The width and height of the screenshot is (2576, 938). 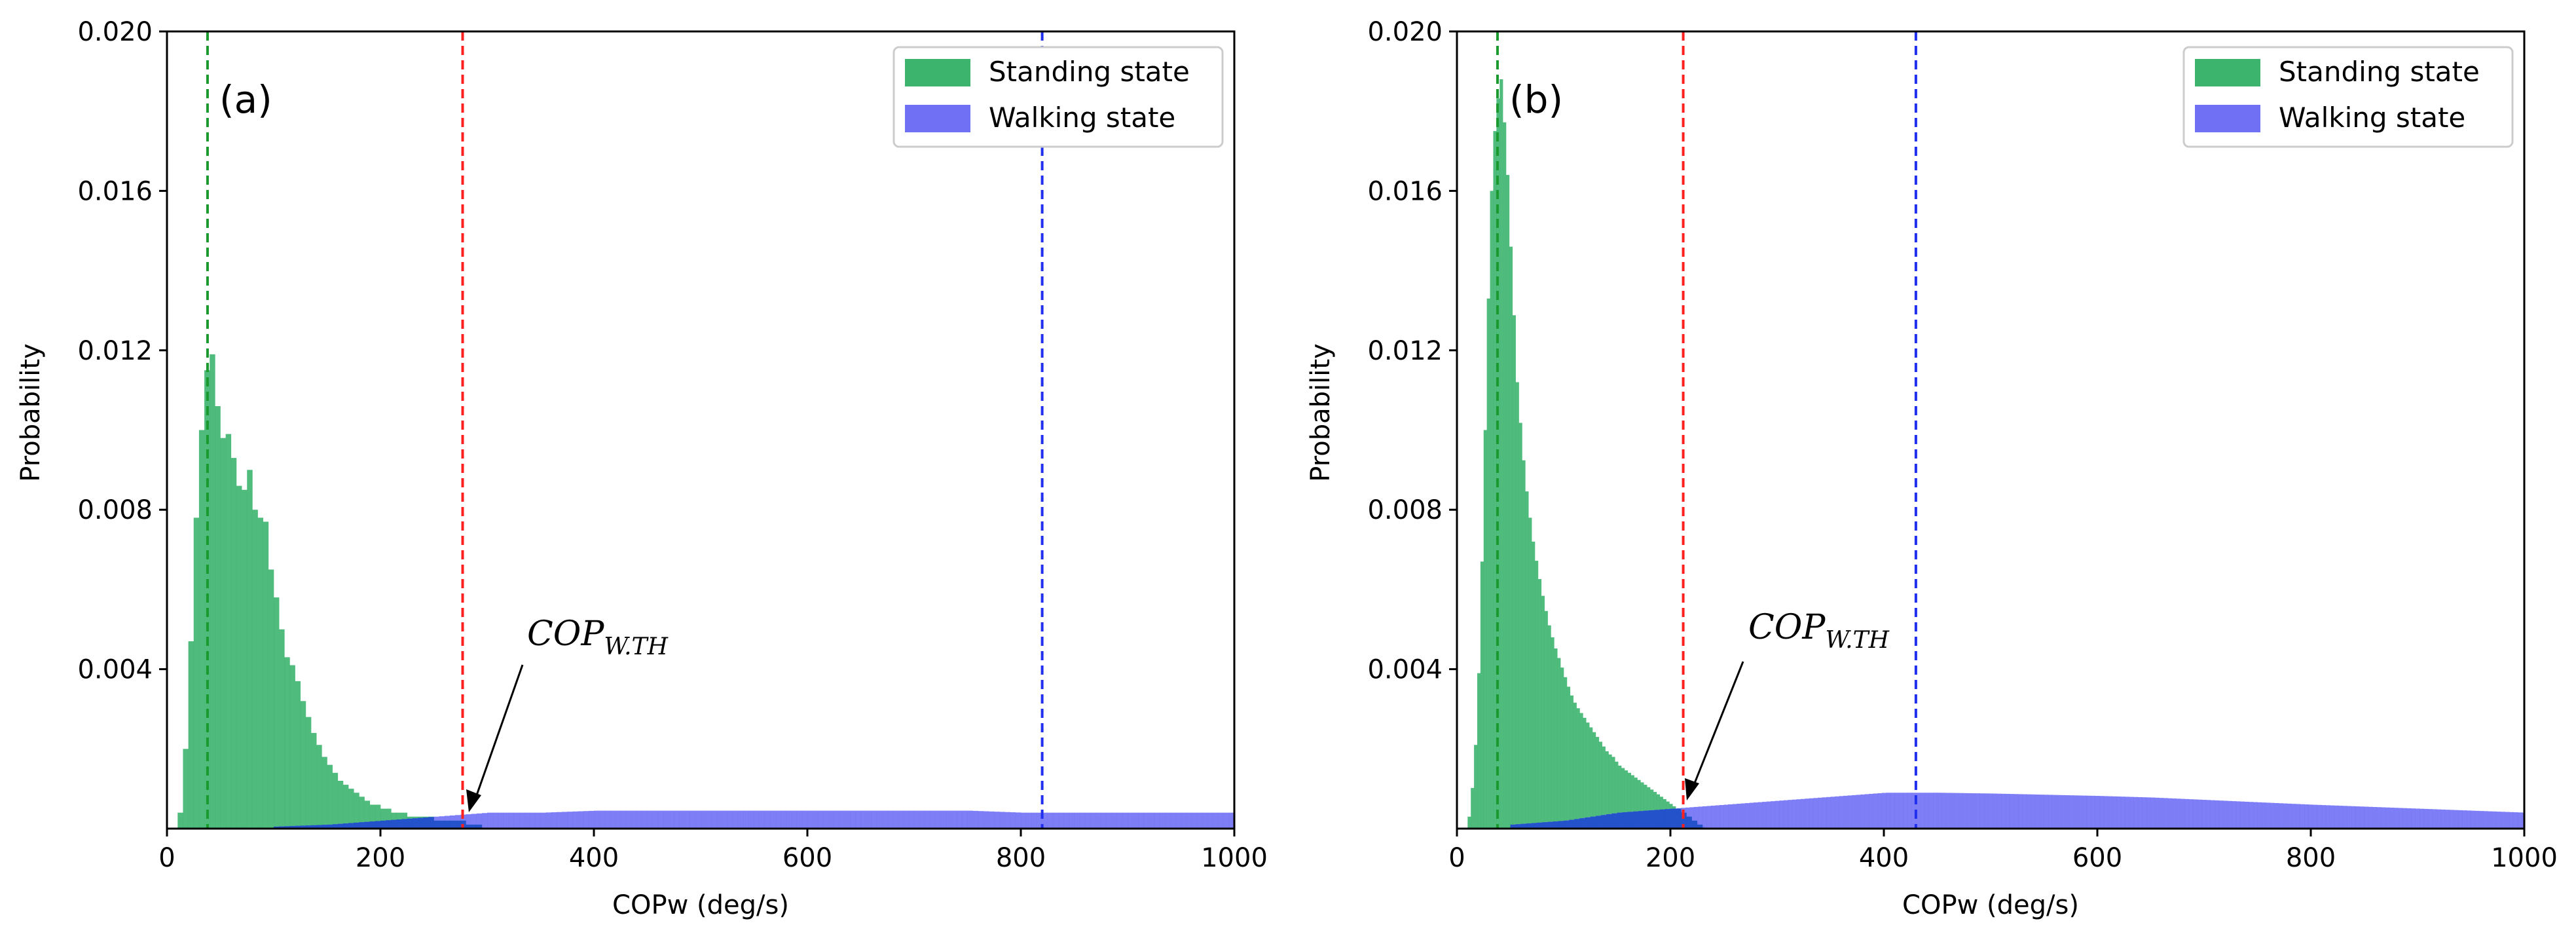 I want to click on y-tick-label-b: 0.004, so click(x=1405, y=670).